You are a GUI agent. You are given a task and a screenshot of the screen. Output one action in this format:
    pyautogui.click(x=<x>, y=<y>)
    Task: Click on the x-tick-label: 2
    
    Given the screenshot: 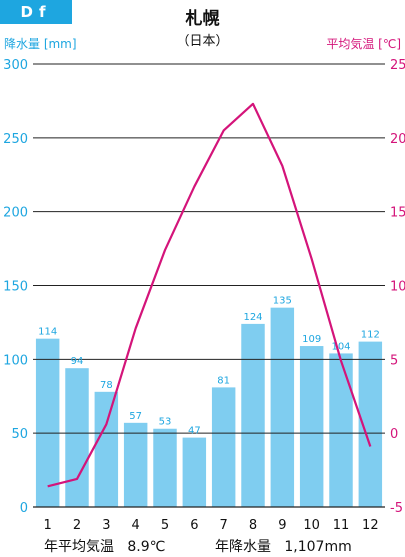 What is the action you would take?
    pyautogui.click(x=77, y=525)
    